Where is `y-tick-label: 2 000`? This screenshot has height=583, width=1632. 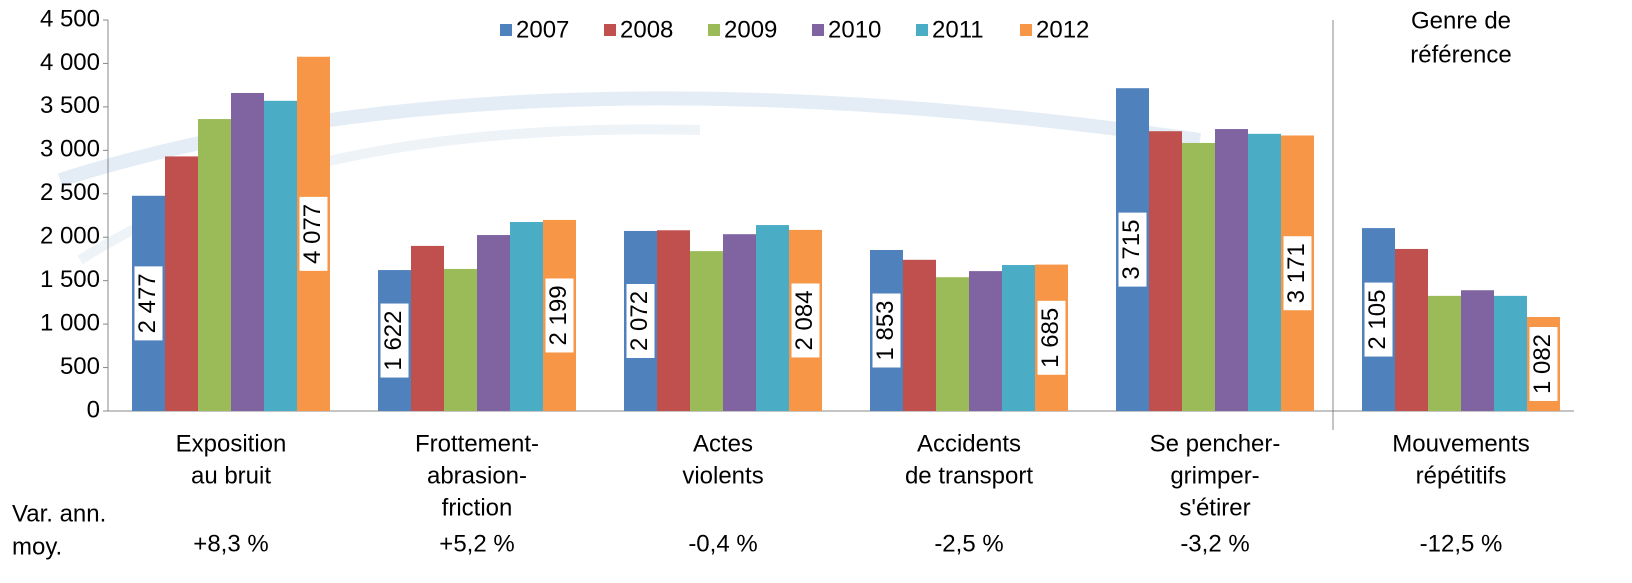
y-tick-label: 2 000 is located at coordinates (70, 236).